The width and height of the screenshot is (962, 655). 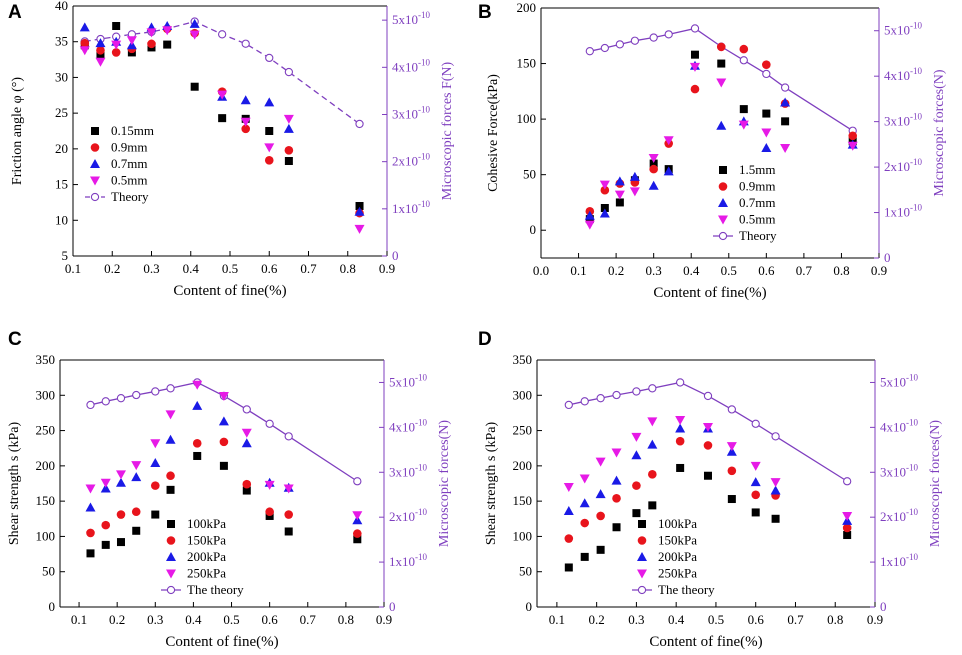 What do you see at coordinates (757, 186) in the screenshot?
I see `legend-label: 0.9mm` at bounding box center [757, 186].